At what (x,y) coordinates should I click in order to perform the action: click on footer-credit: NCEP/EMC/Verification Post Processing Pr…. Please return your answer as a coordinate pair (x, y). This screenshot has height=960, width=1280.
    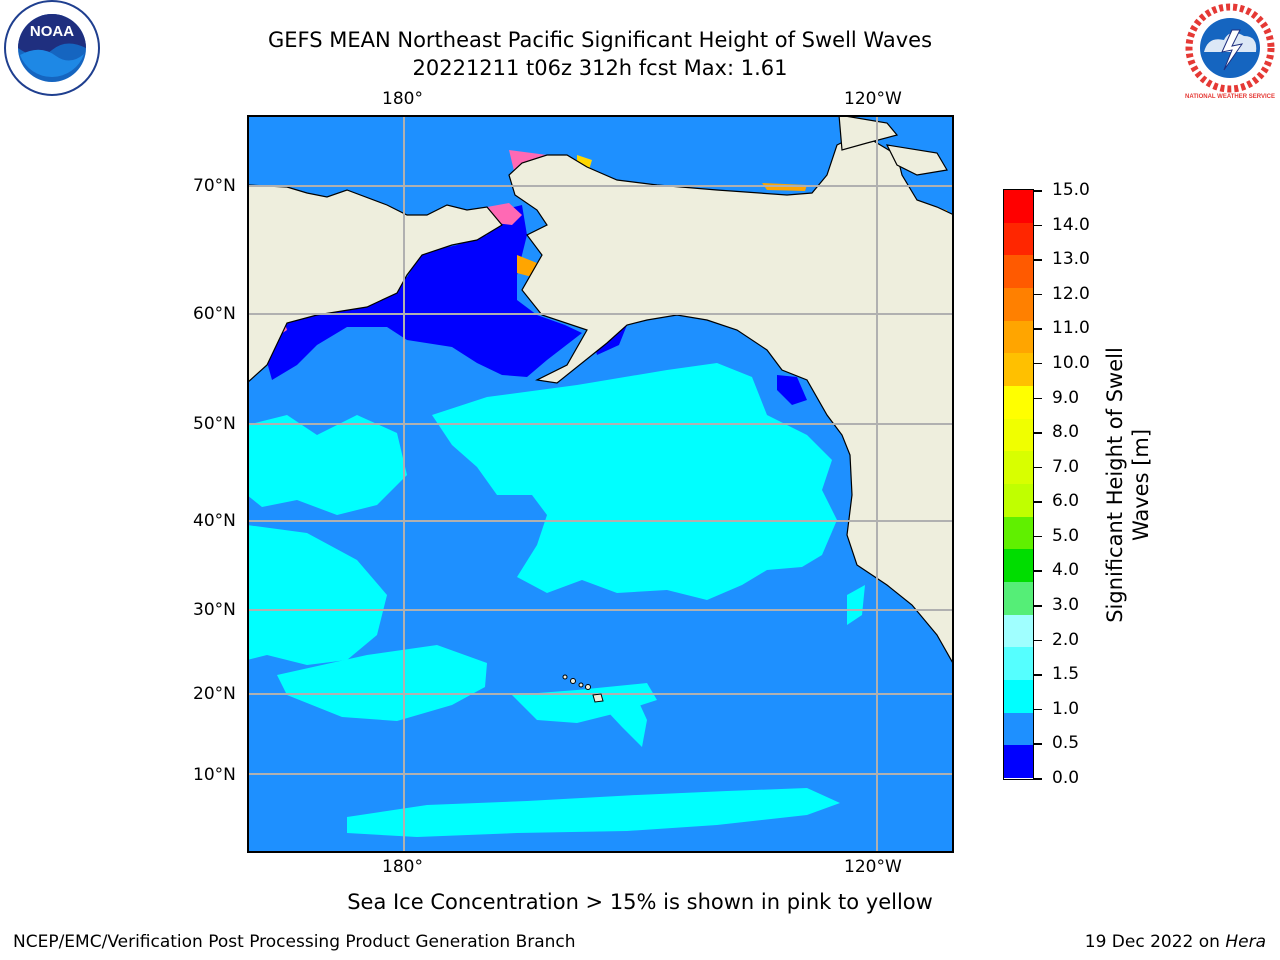
    Looking at the image, I should click on (294, 942).